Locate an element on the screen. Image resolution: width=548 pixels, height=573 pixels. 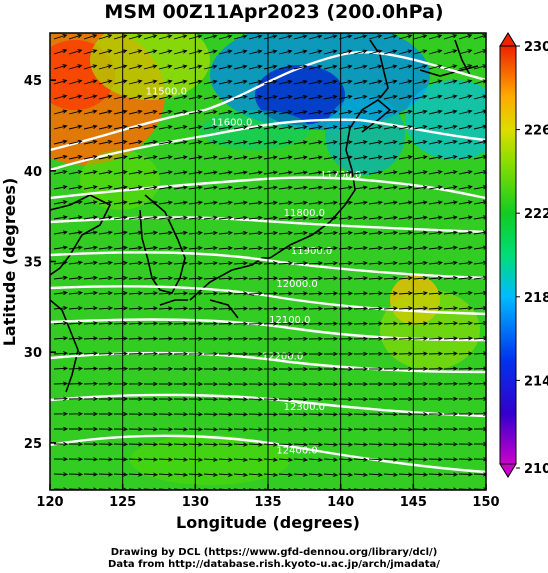
colorbar-top-arrow is located at coordinates (508, 39).